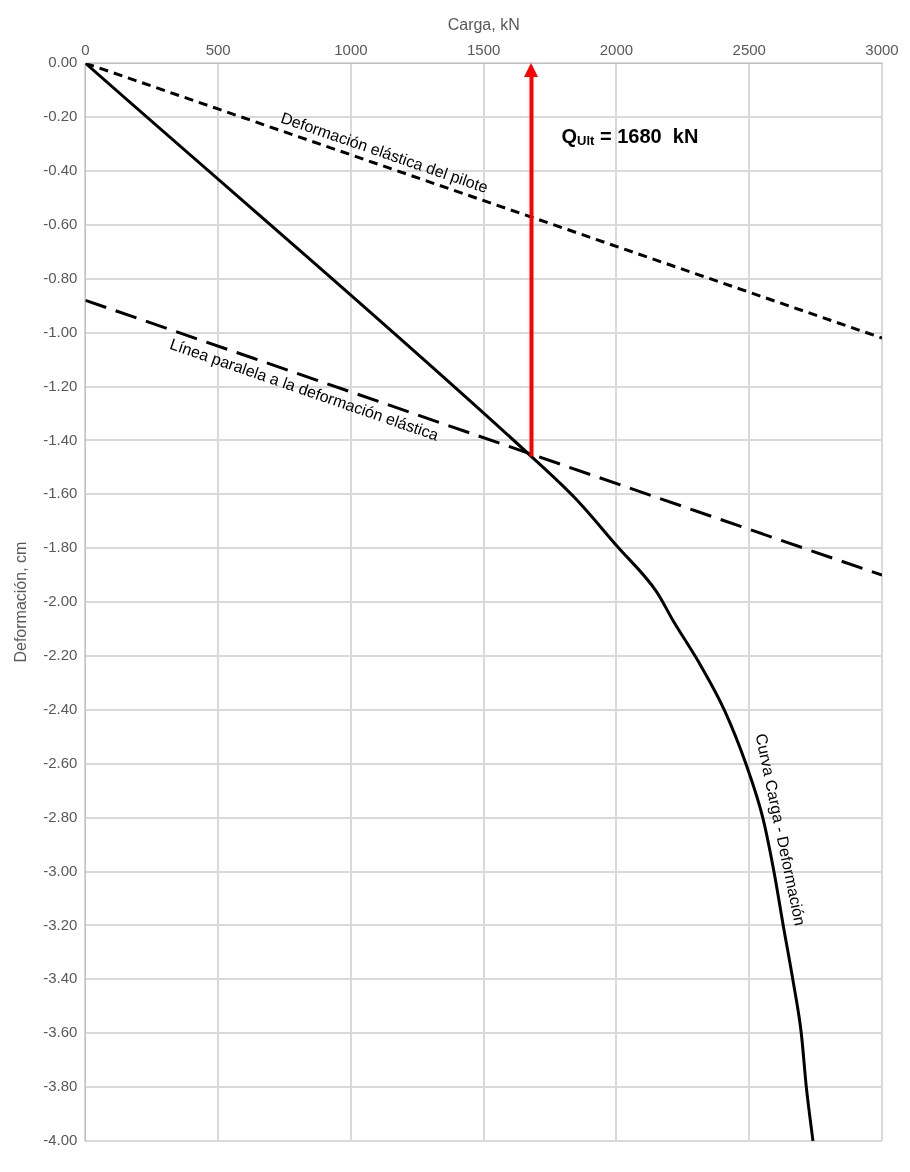 Image resolution: width=910 pixels, height=1172 pixels. Describe the element at coordinates (351, 50) in the screenshot. I see `x-tick-label: 1000` at that location.